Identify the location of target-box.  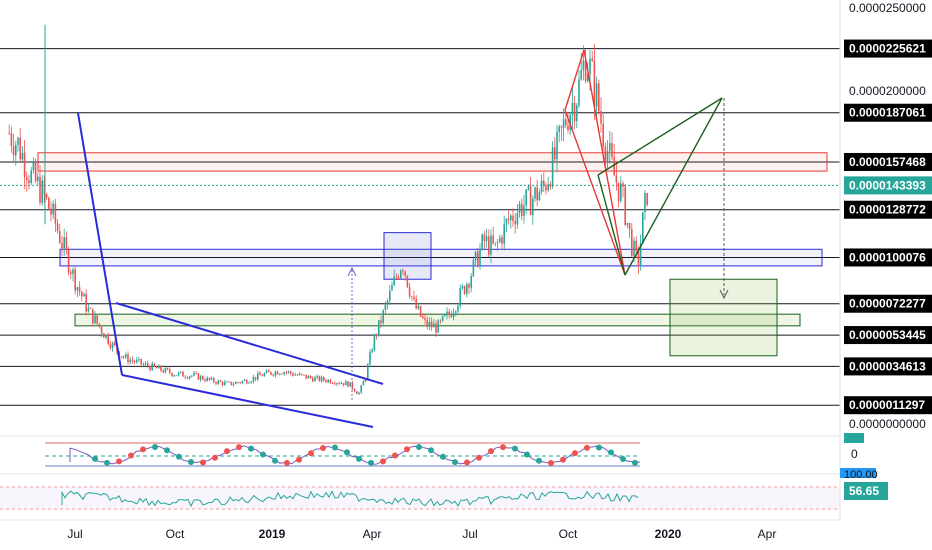
(723, 317).